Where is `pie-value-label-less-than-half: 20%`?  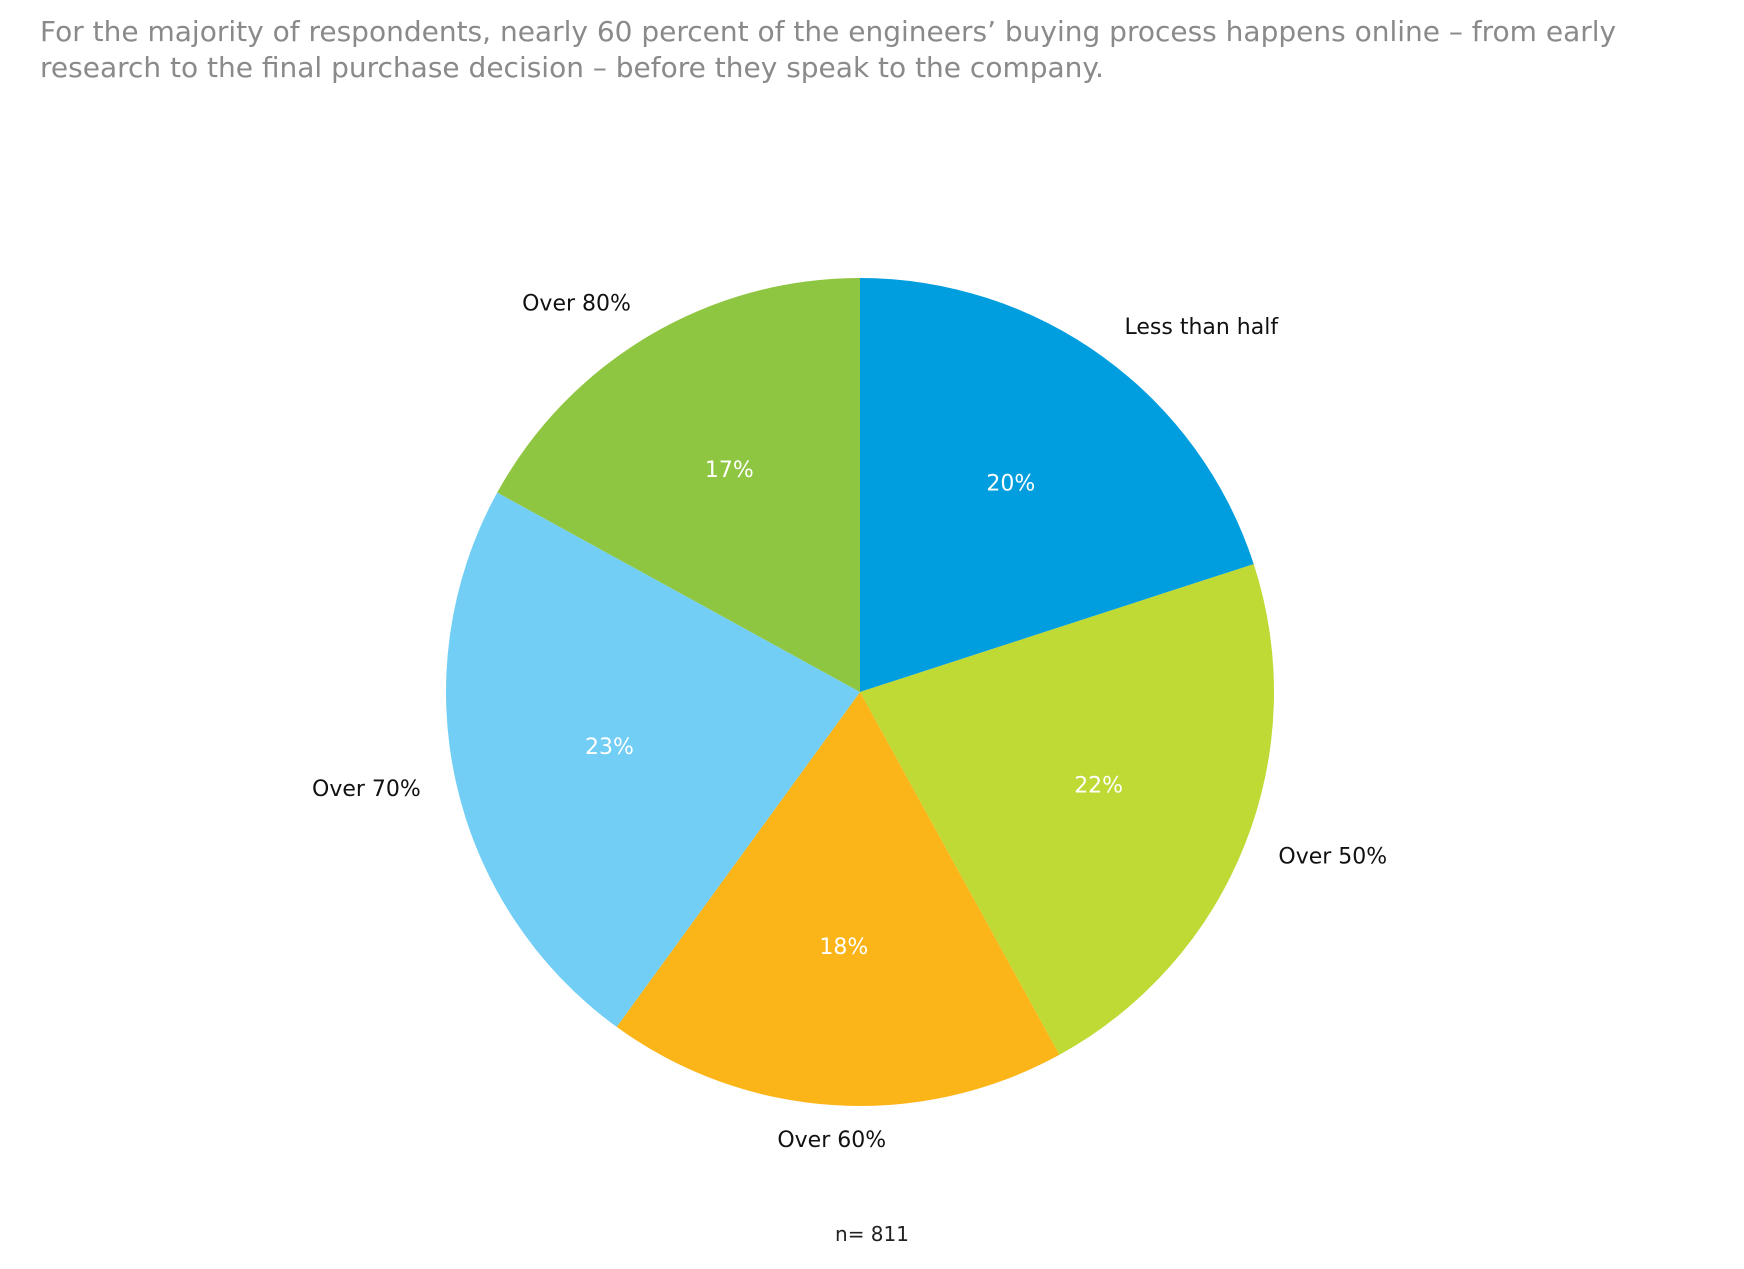
pie-value-label-less-than-half: 20% is located at coordinates (1010, 483).